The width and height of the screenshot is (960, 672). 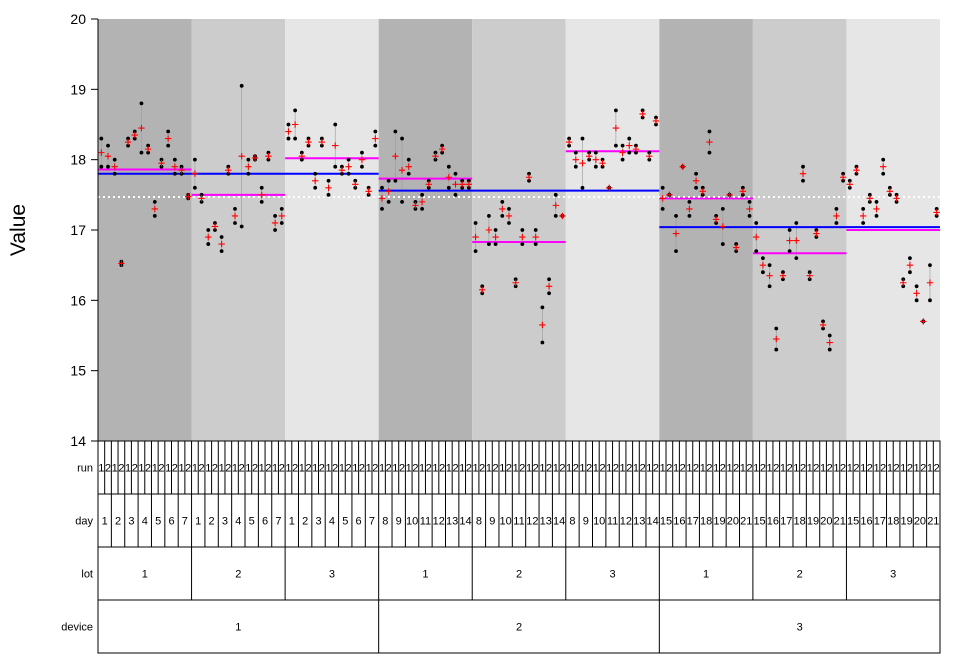 I want to click on day-label: 19, so click(x=719, y=522).